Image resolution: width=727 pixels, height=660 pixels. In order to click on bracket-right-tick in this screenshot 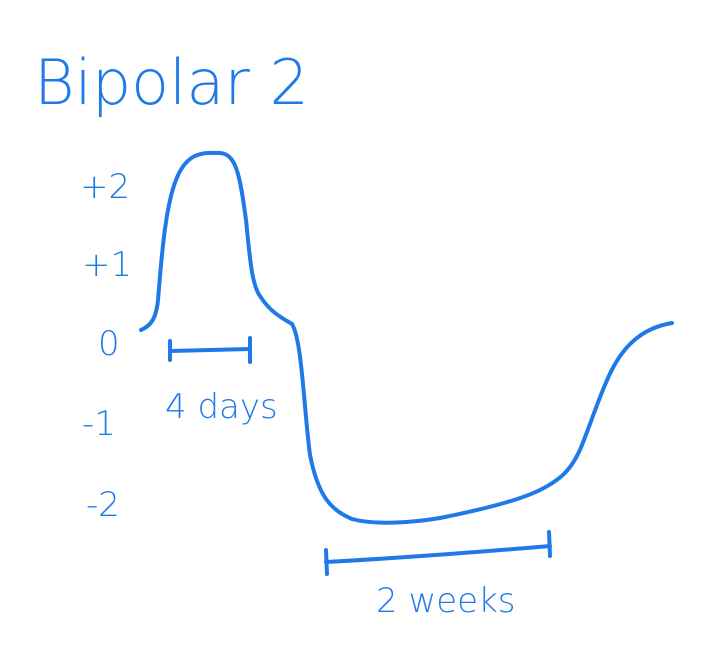, I will do `click(549, 544)`.